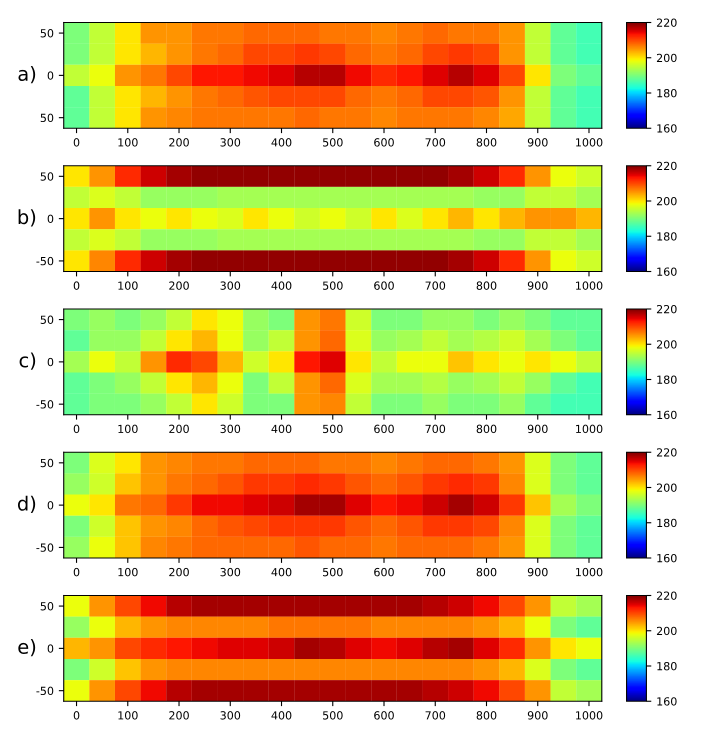 The height and width of the screenshot is (750, 708). What do you see at coordinates (28, 361) in the screenshot?
I see `text: c)` at bounding box center [28, 361].